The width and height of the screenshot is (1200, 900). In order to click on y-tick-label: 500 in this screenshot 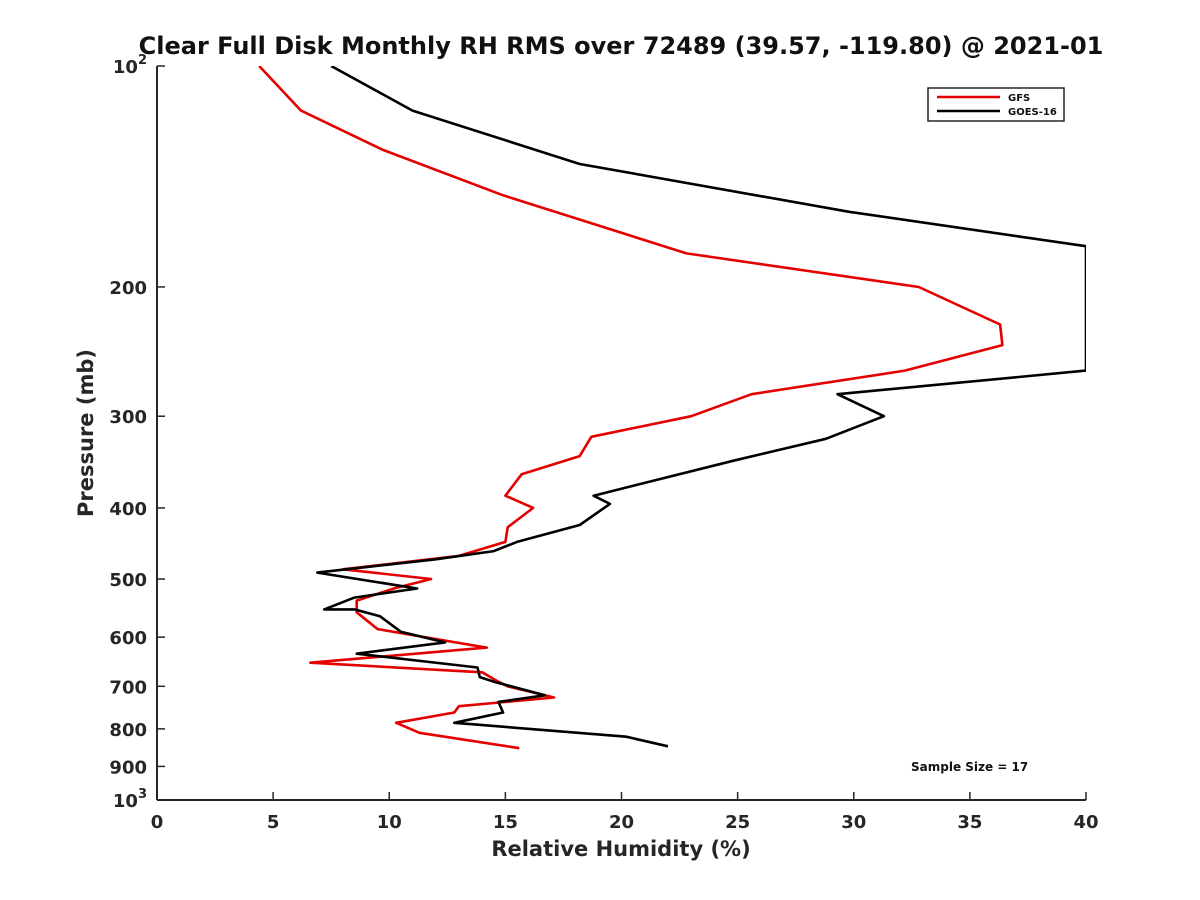, I will do `click(128, 580)`.